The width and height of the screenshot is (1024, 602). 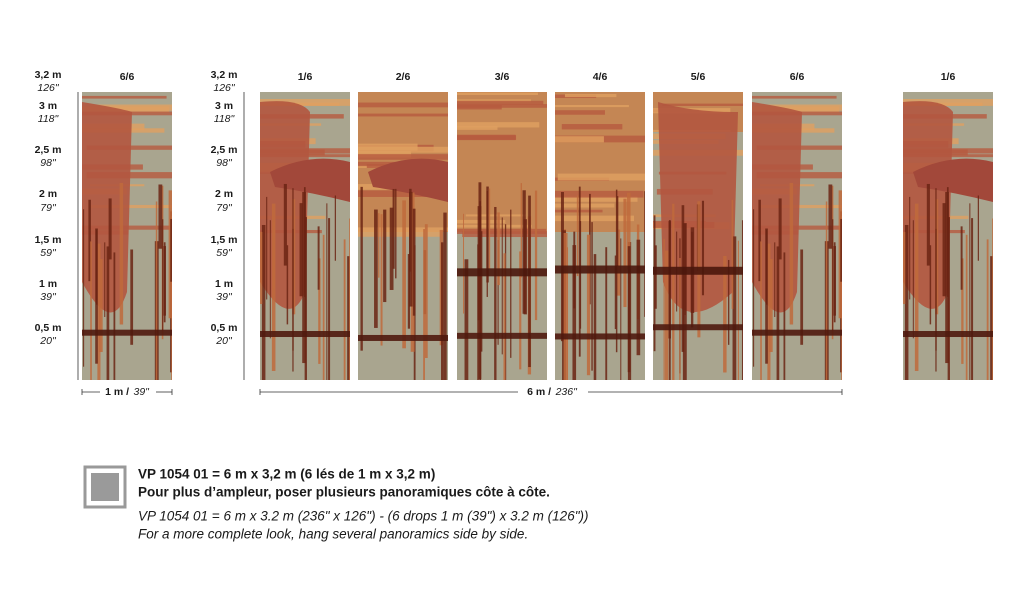 I want to click on width-metric: 1 m /, so click(x=117, y=392).